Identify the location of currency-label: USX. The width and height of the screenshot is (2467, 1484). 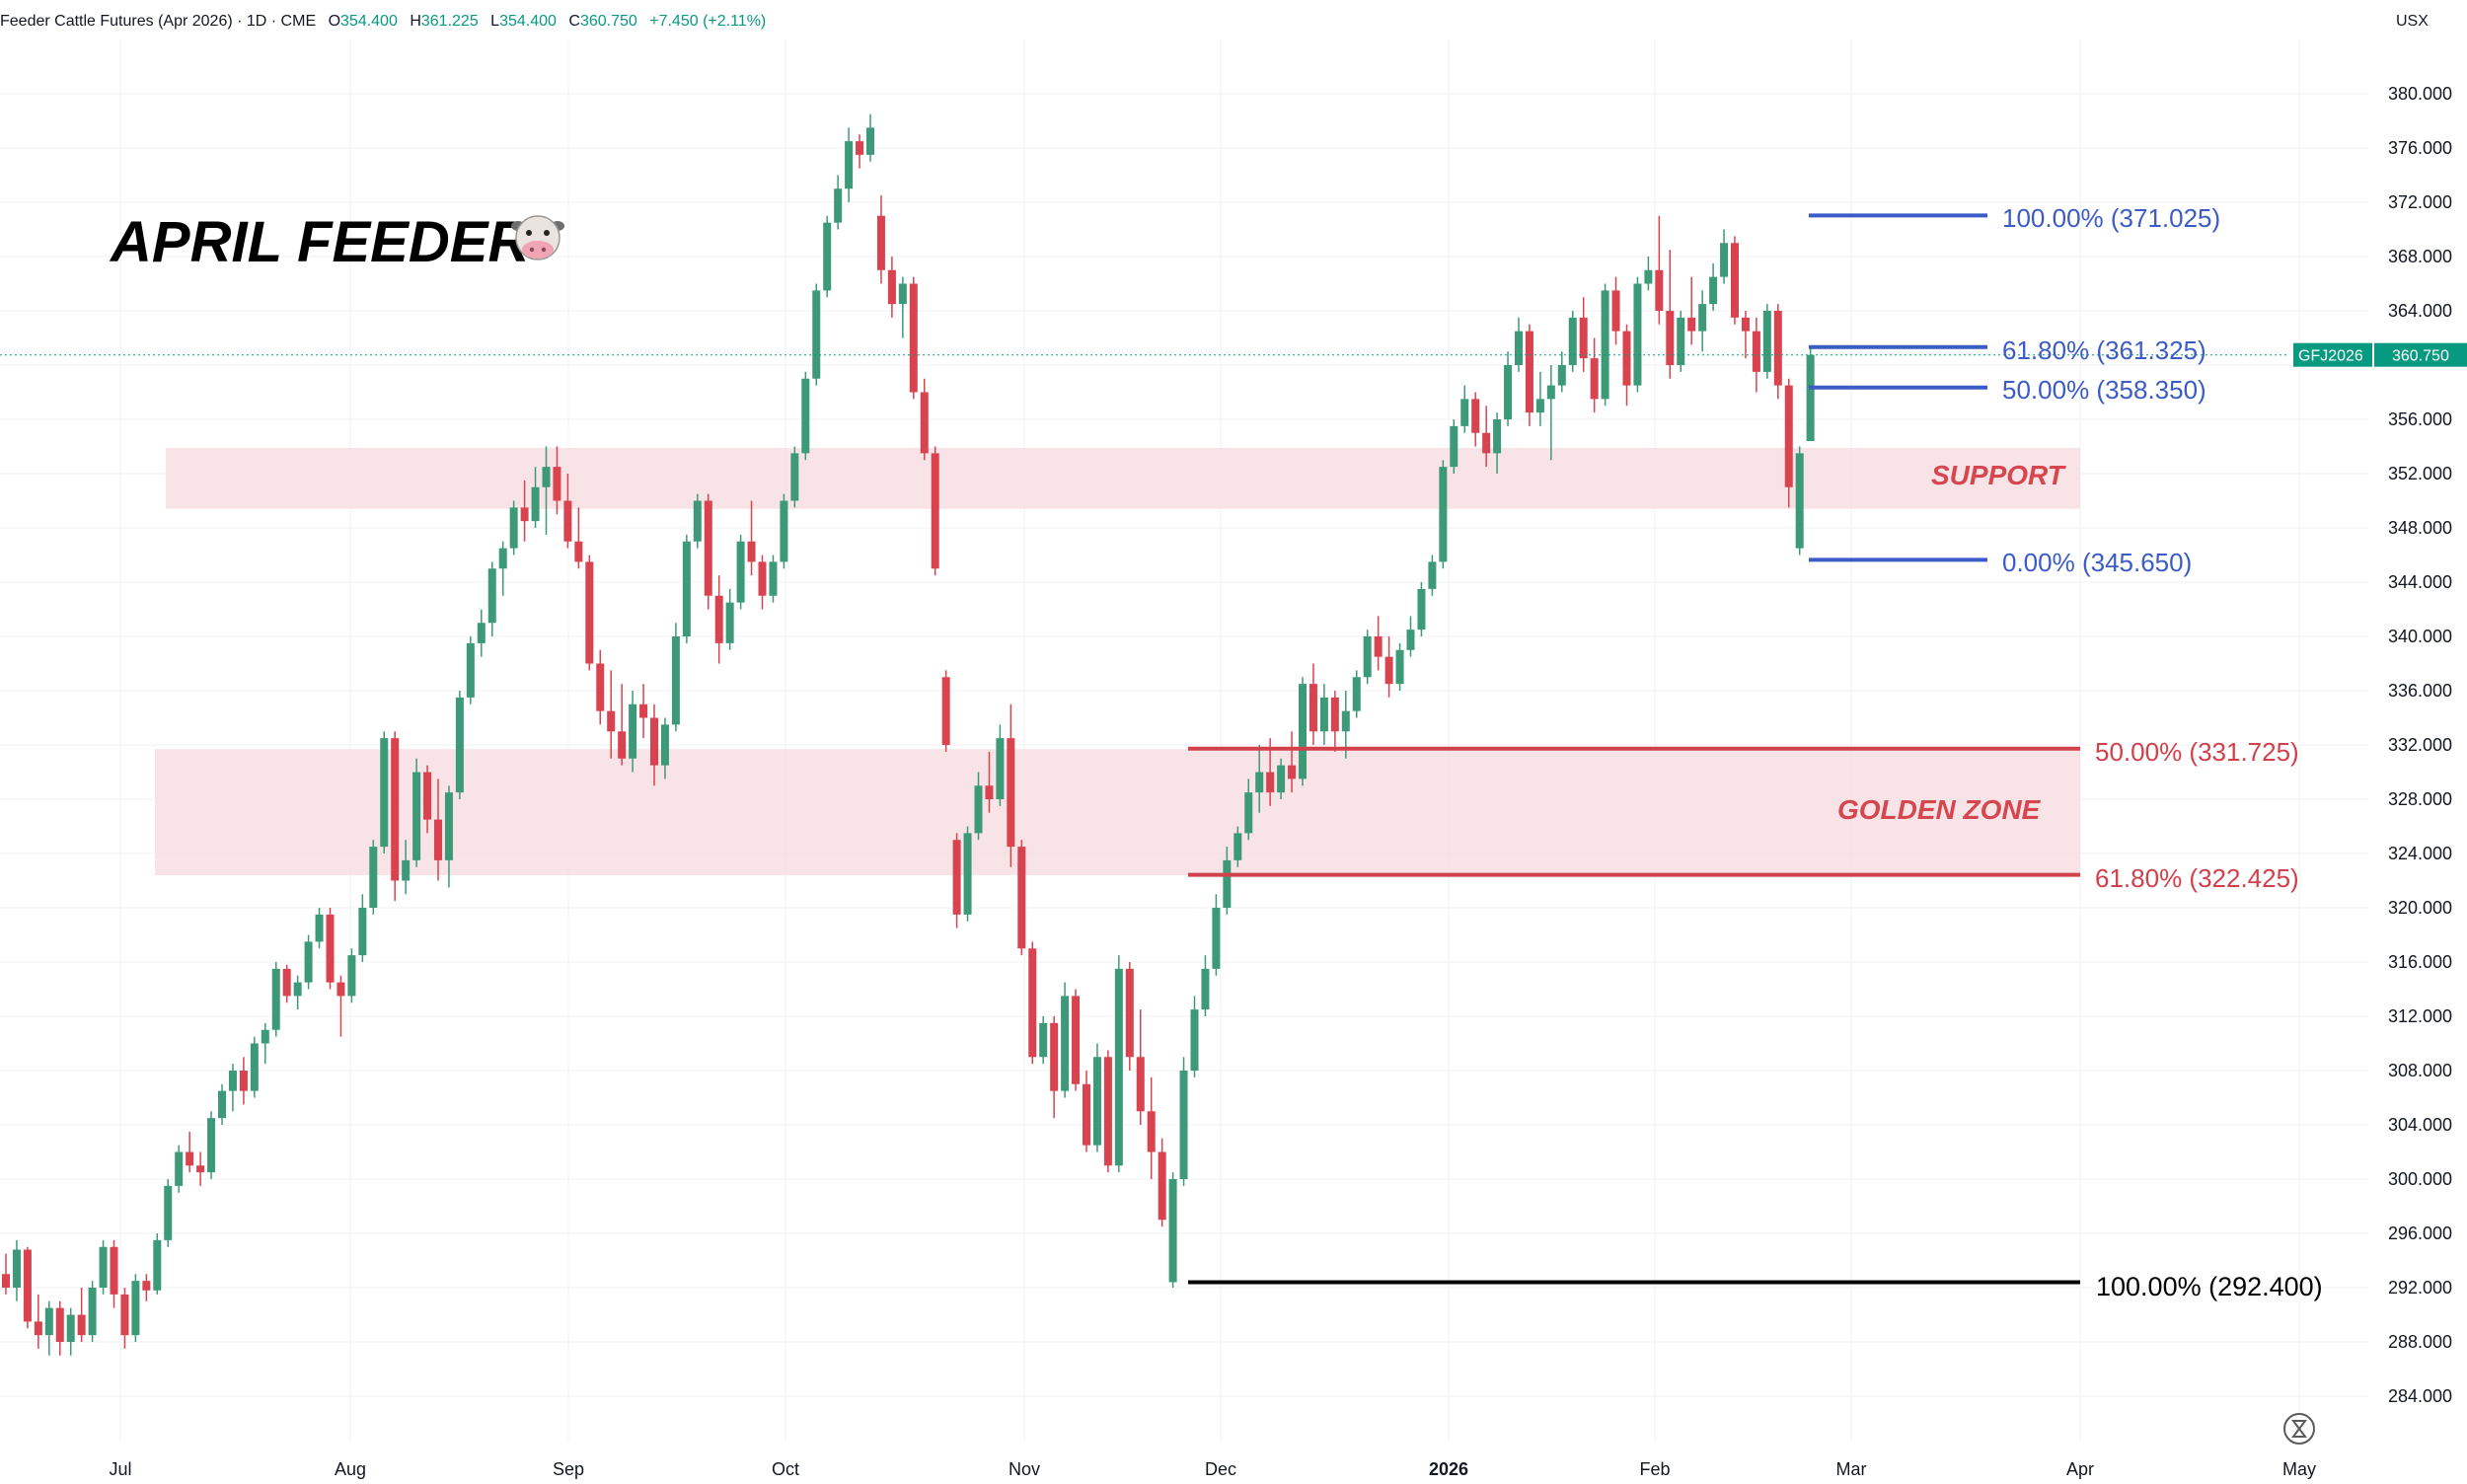
(2412, 21).